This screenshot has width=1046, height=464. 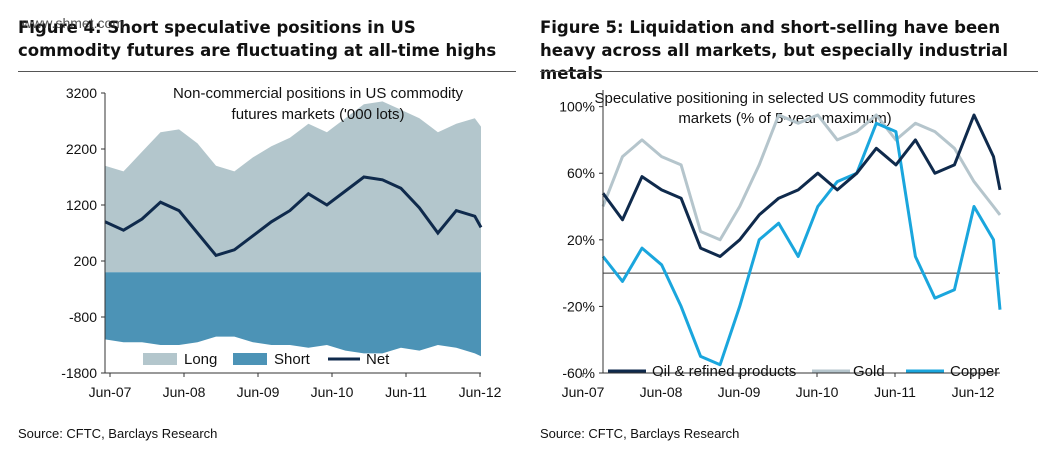 What do you see at coordinates (724, 371) in the screenshot?
I see `legend-label: Oil & refined products` at bounding box center [724, 371].